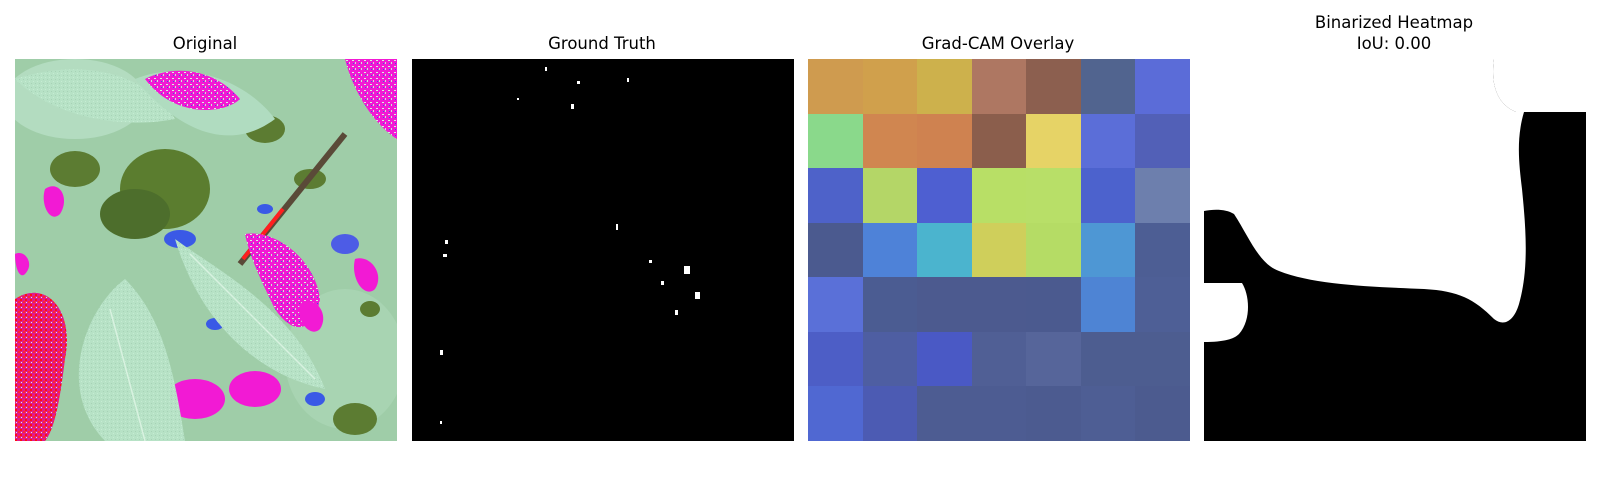 This screenshot has height=500, width=1600. I want to click on original-title-text: Original, so click(205, 43).